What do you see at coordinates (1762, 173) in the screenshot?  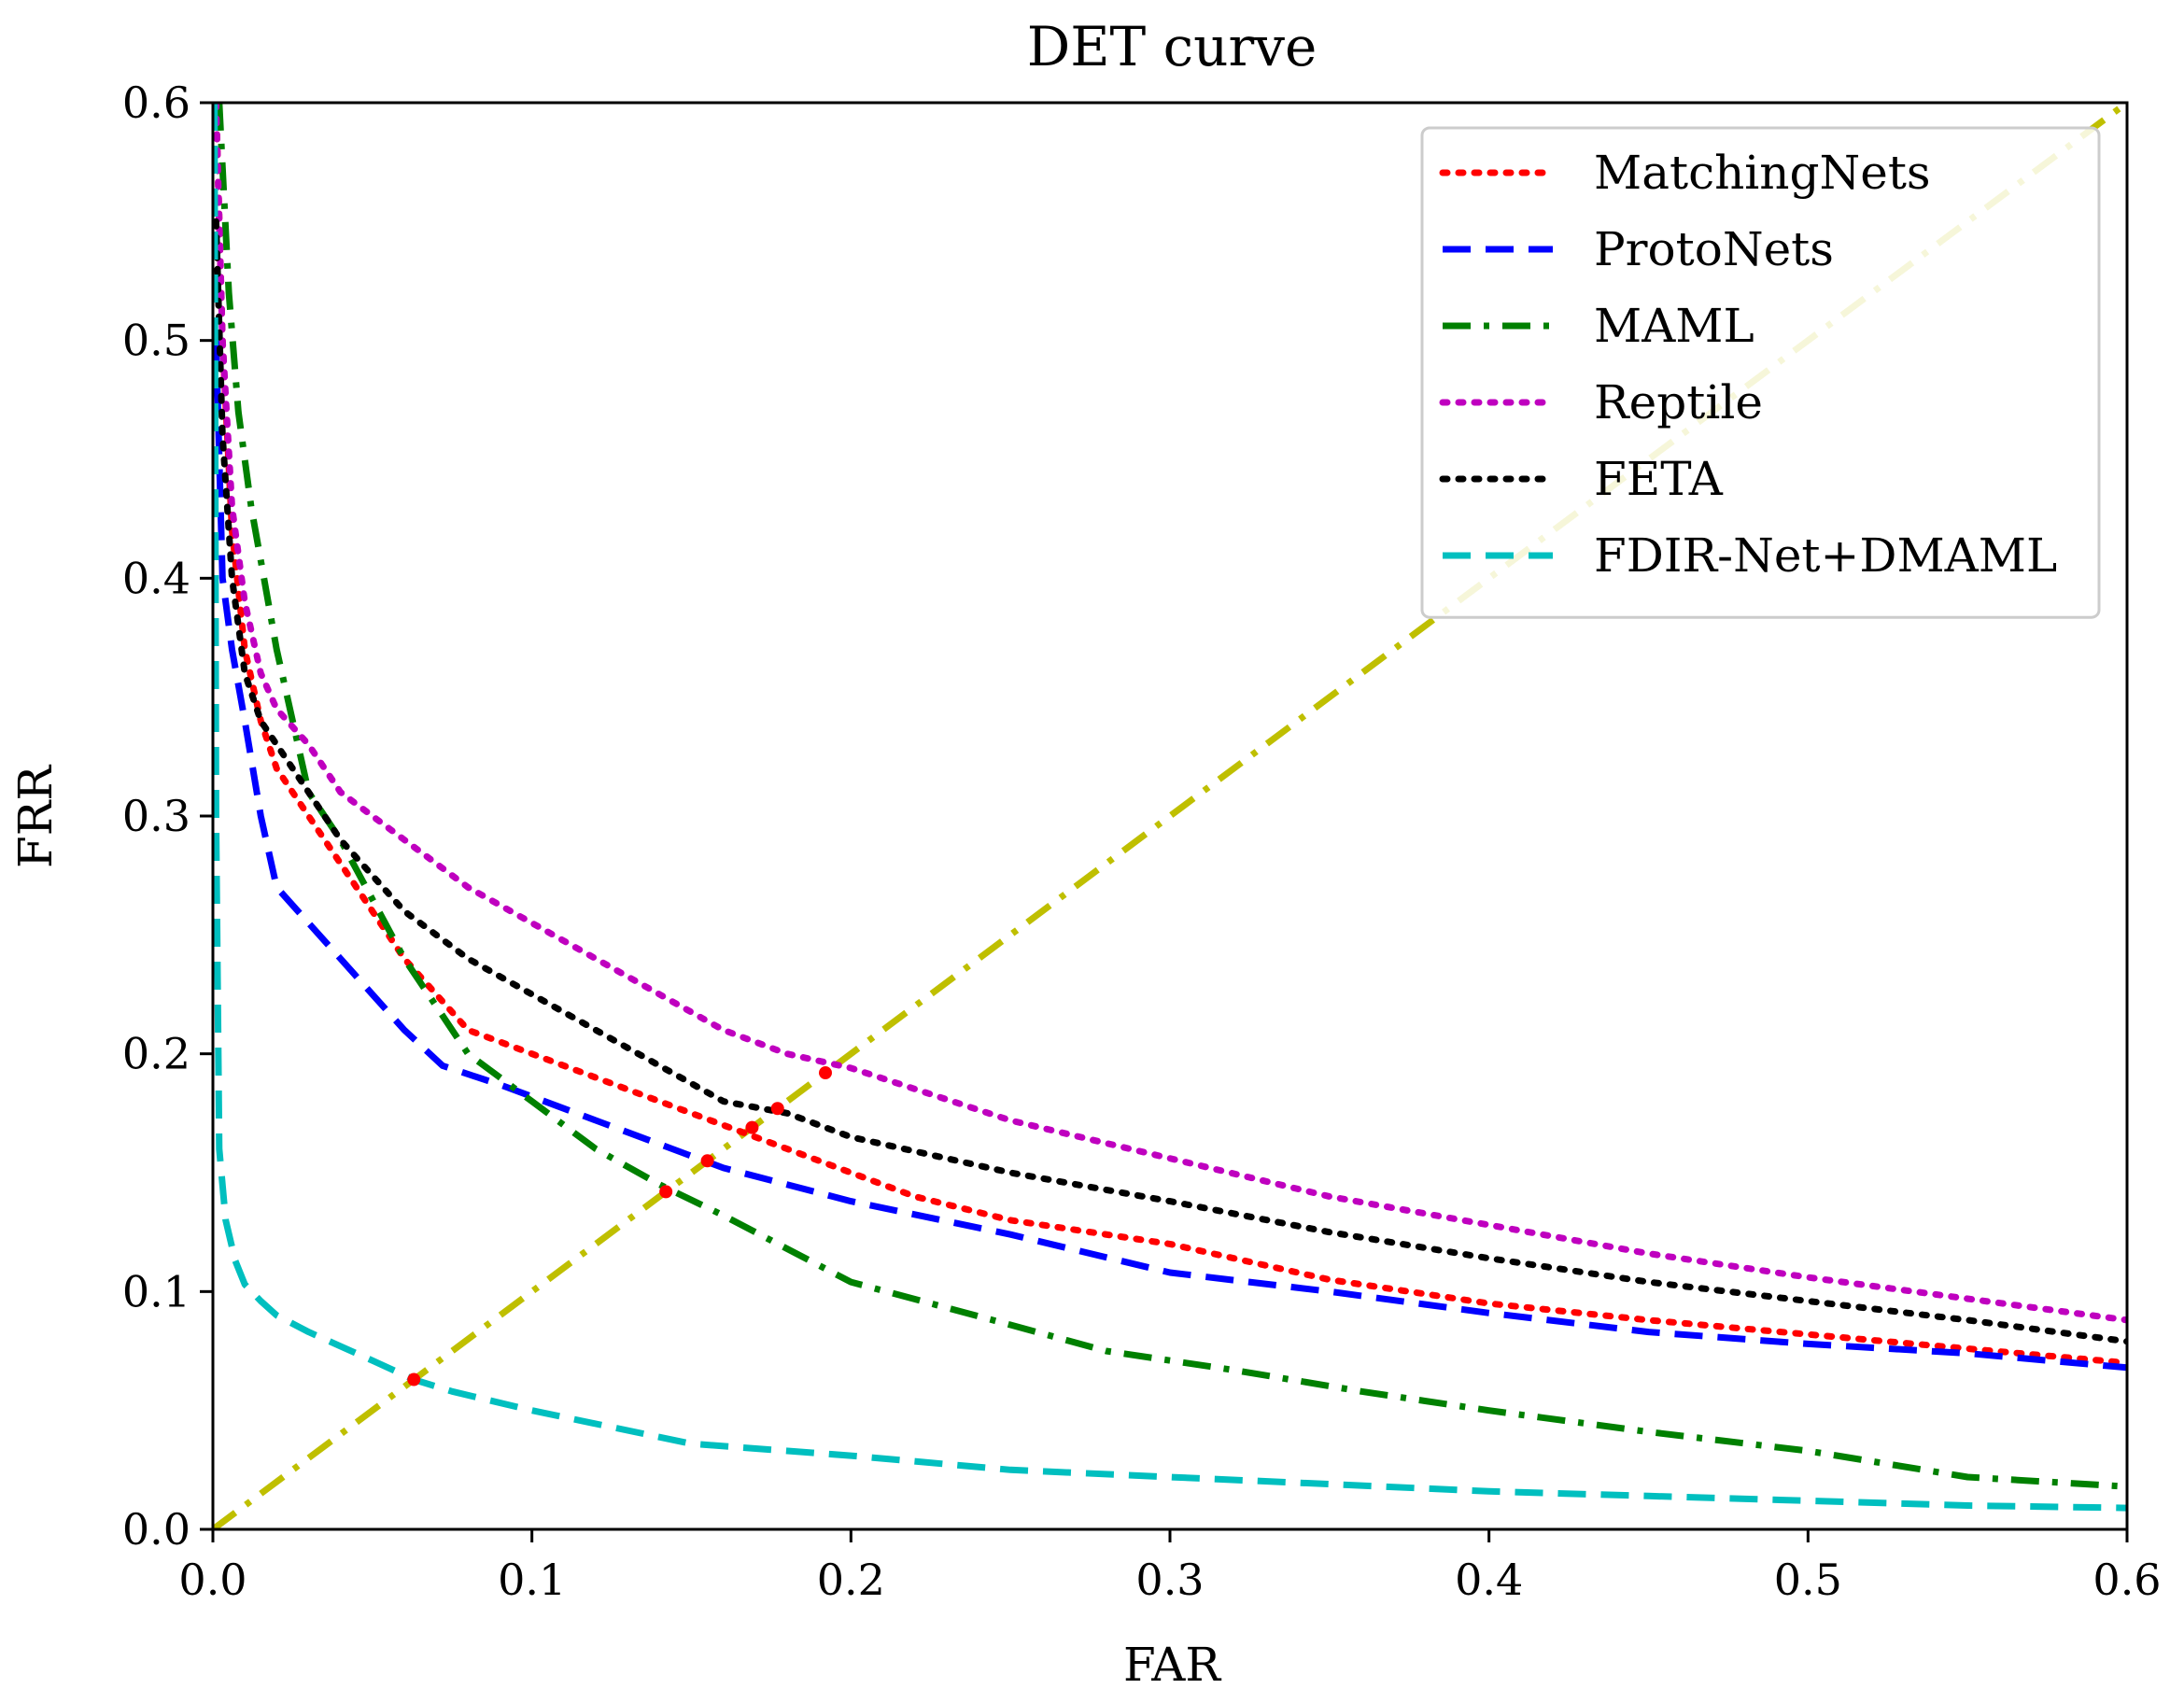 I see `legend-label-matchingnets: MatchingNets` at bounding box center [1762, 173].